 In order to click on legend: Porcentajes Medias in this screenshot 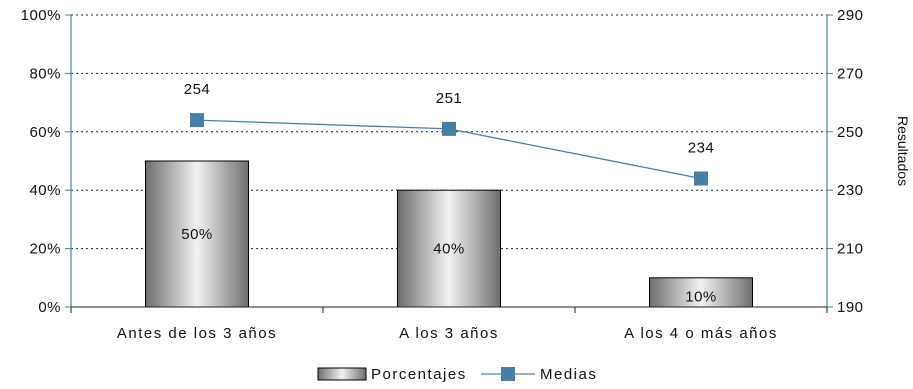, I will do `click(457, 374)`.